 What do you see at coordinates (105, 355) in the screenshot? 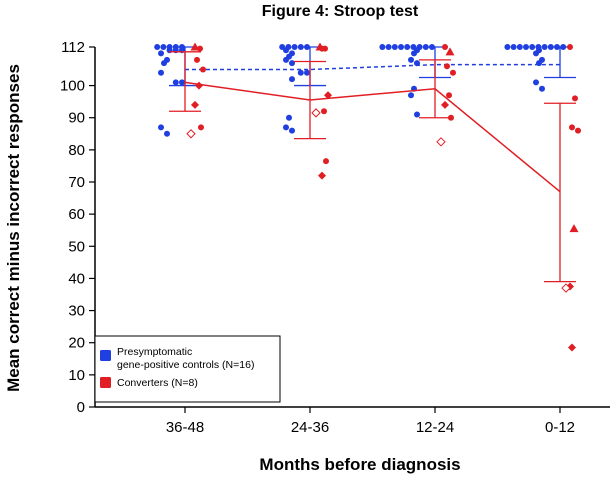
I see `legend-swatch-controls` at bounding box center [105, 355].